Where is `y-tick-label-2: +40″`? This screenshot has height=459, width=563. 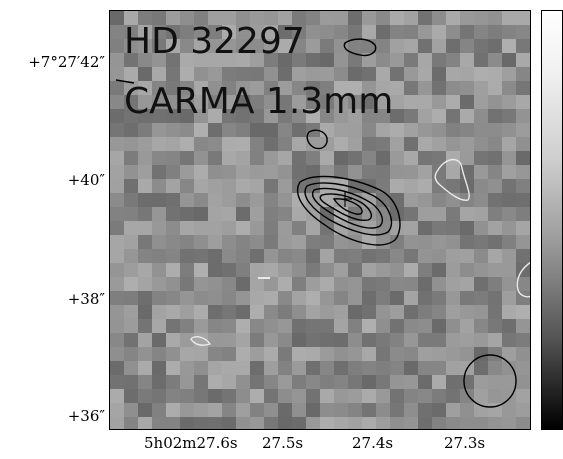
y-tick-label-2: +40″ is located at coordinates (86, 180).